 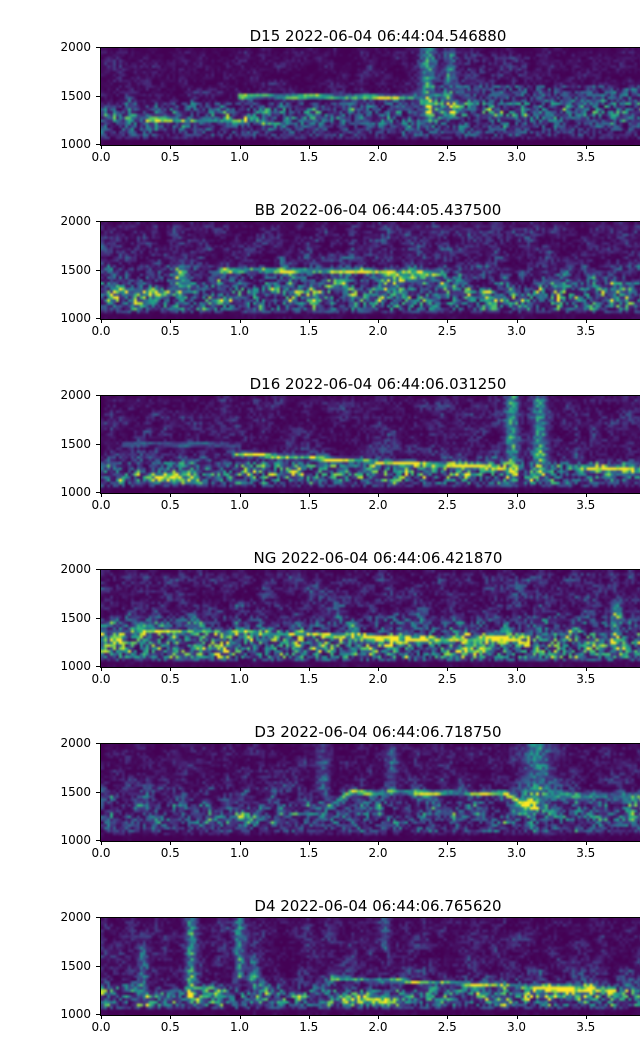 What do you see at coordinates (378, 906) in the screenshot?
I see `panel-title: D4 2022-06-04 06:44:06.765620` at bounding box center [378, 906].